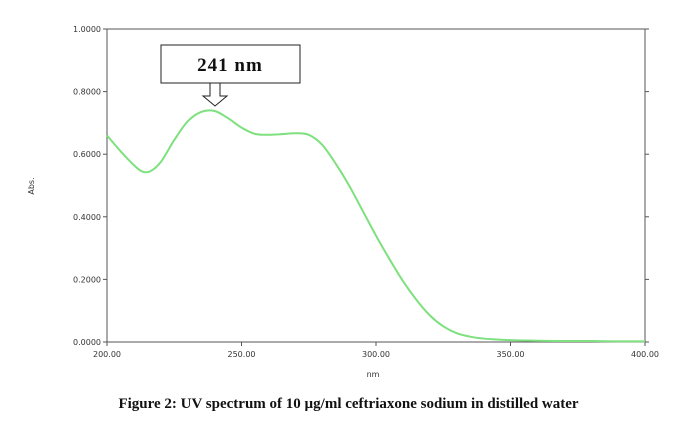 The height and width of the screenshot is (437, 697). I want to click on y-tick-label-5: 1.0000, so click(87, 29).